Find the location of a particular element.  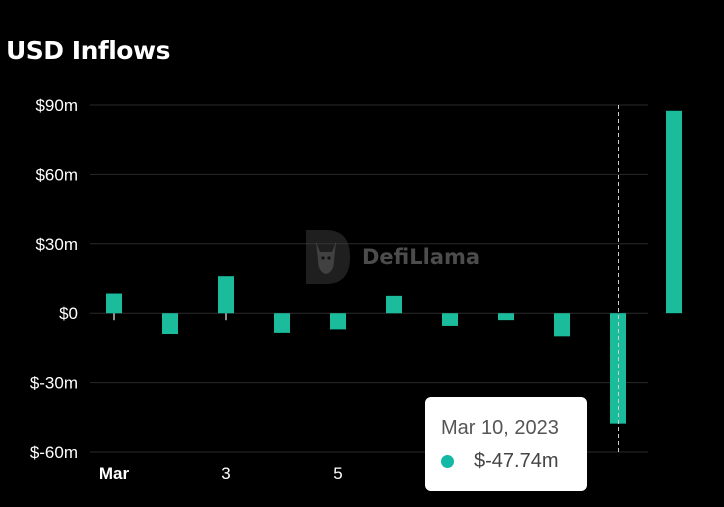

defillama-logo-icon is located at coordinates (328, 257).